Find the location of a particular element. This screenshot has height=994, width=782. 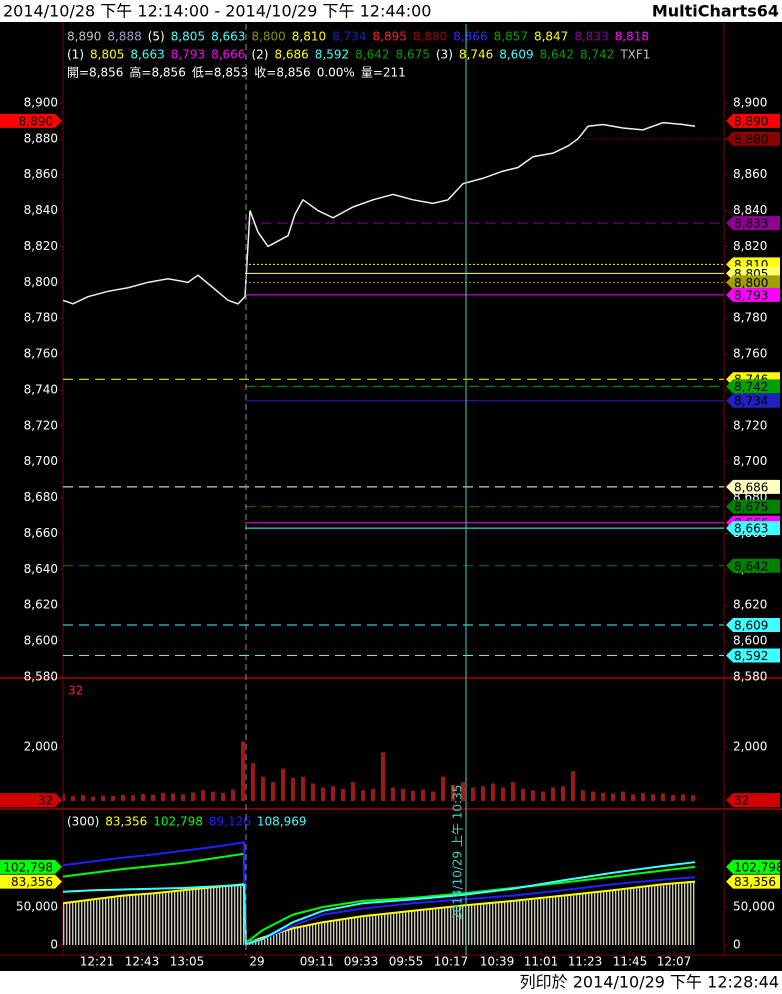

header-value: (2) is located at coordinates (259, 55).